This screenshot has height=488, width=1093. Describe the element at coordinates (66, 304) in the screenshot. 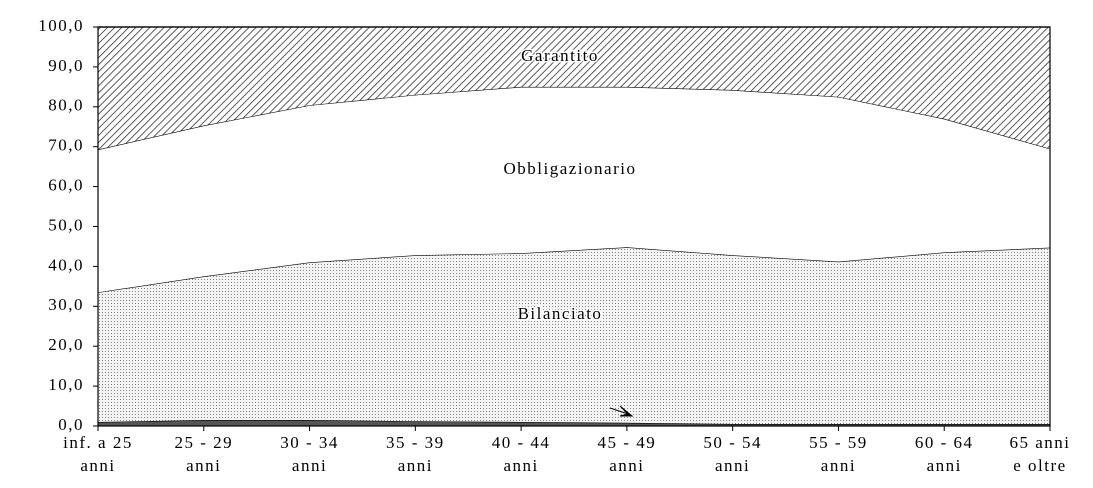

I see `y-tick-label: 30,0` at that location.